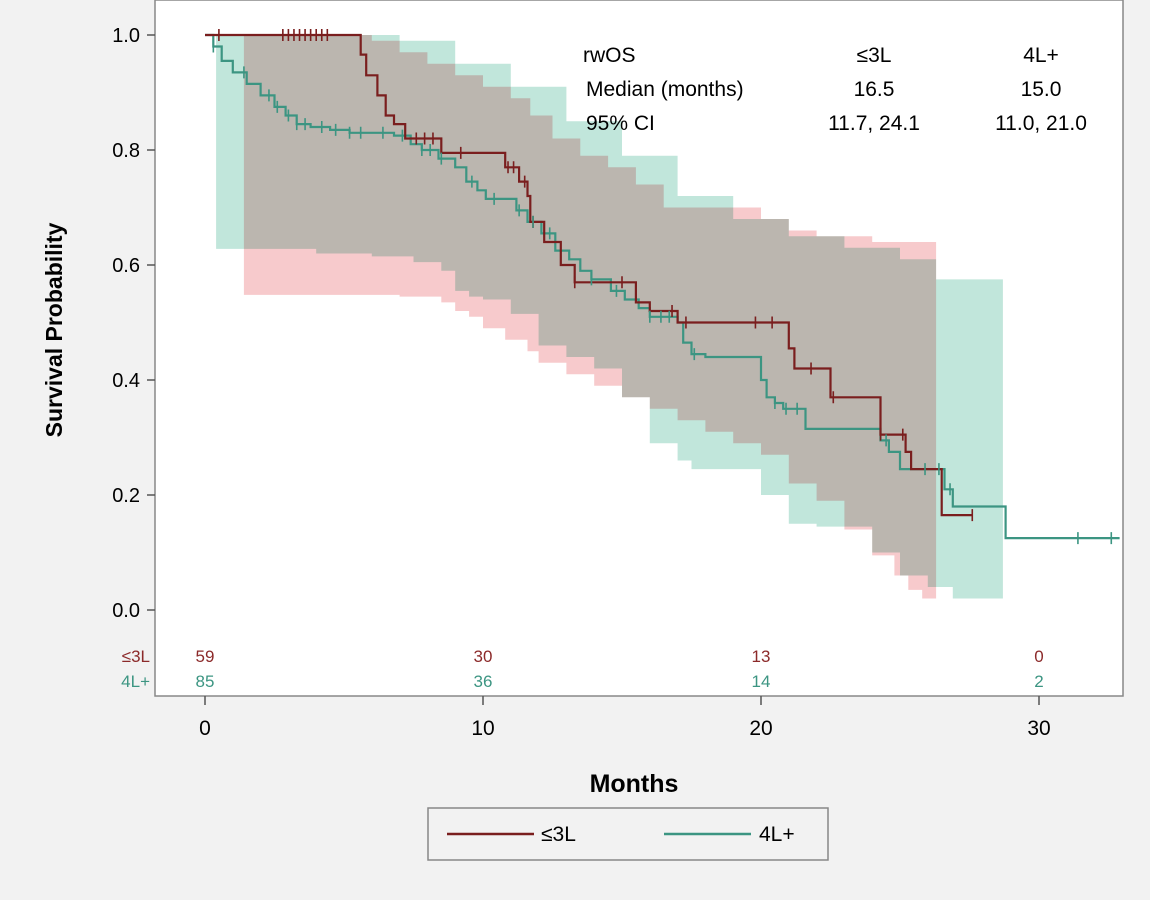 Image resolution: width=1150 pixels, height=900 pixels. What do you see at coordinates (126, 151) in the screenshot?
I see `y-tick-label: 0.8` at bounding box center [126, 151].